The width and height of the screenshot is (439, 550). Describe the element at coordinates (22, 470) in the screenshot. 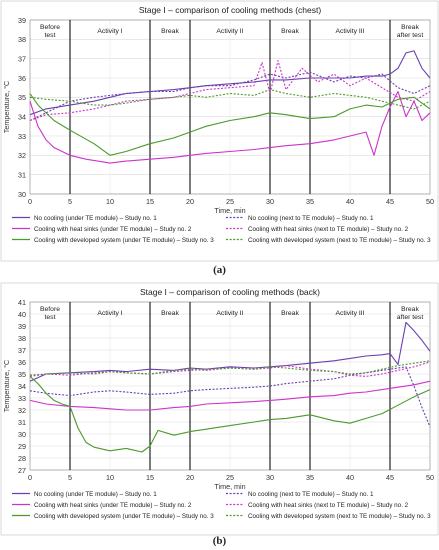

I see `y-tick-label: 27` at that location.